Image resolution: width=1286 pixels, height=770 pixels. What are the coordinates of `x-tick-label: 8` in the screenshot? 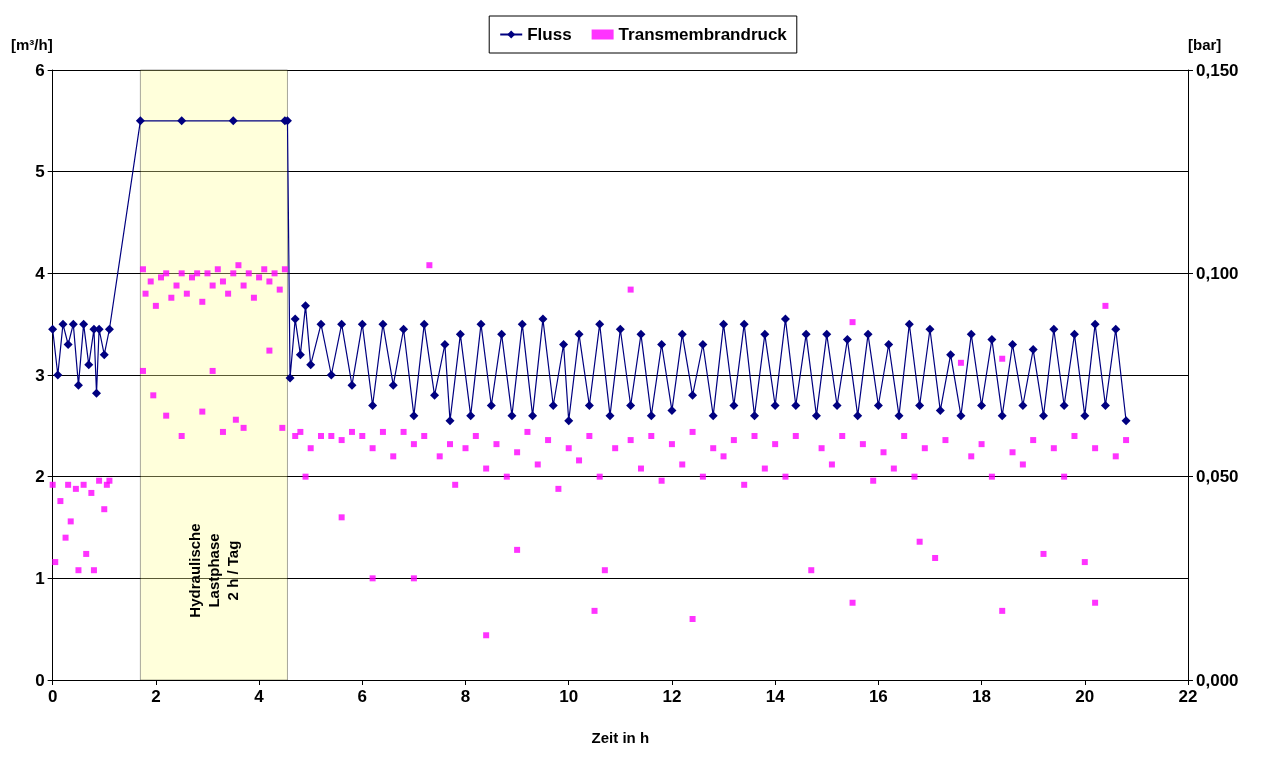 It's located at (465, 696).